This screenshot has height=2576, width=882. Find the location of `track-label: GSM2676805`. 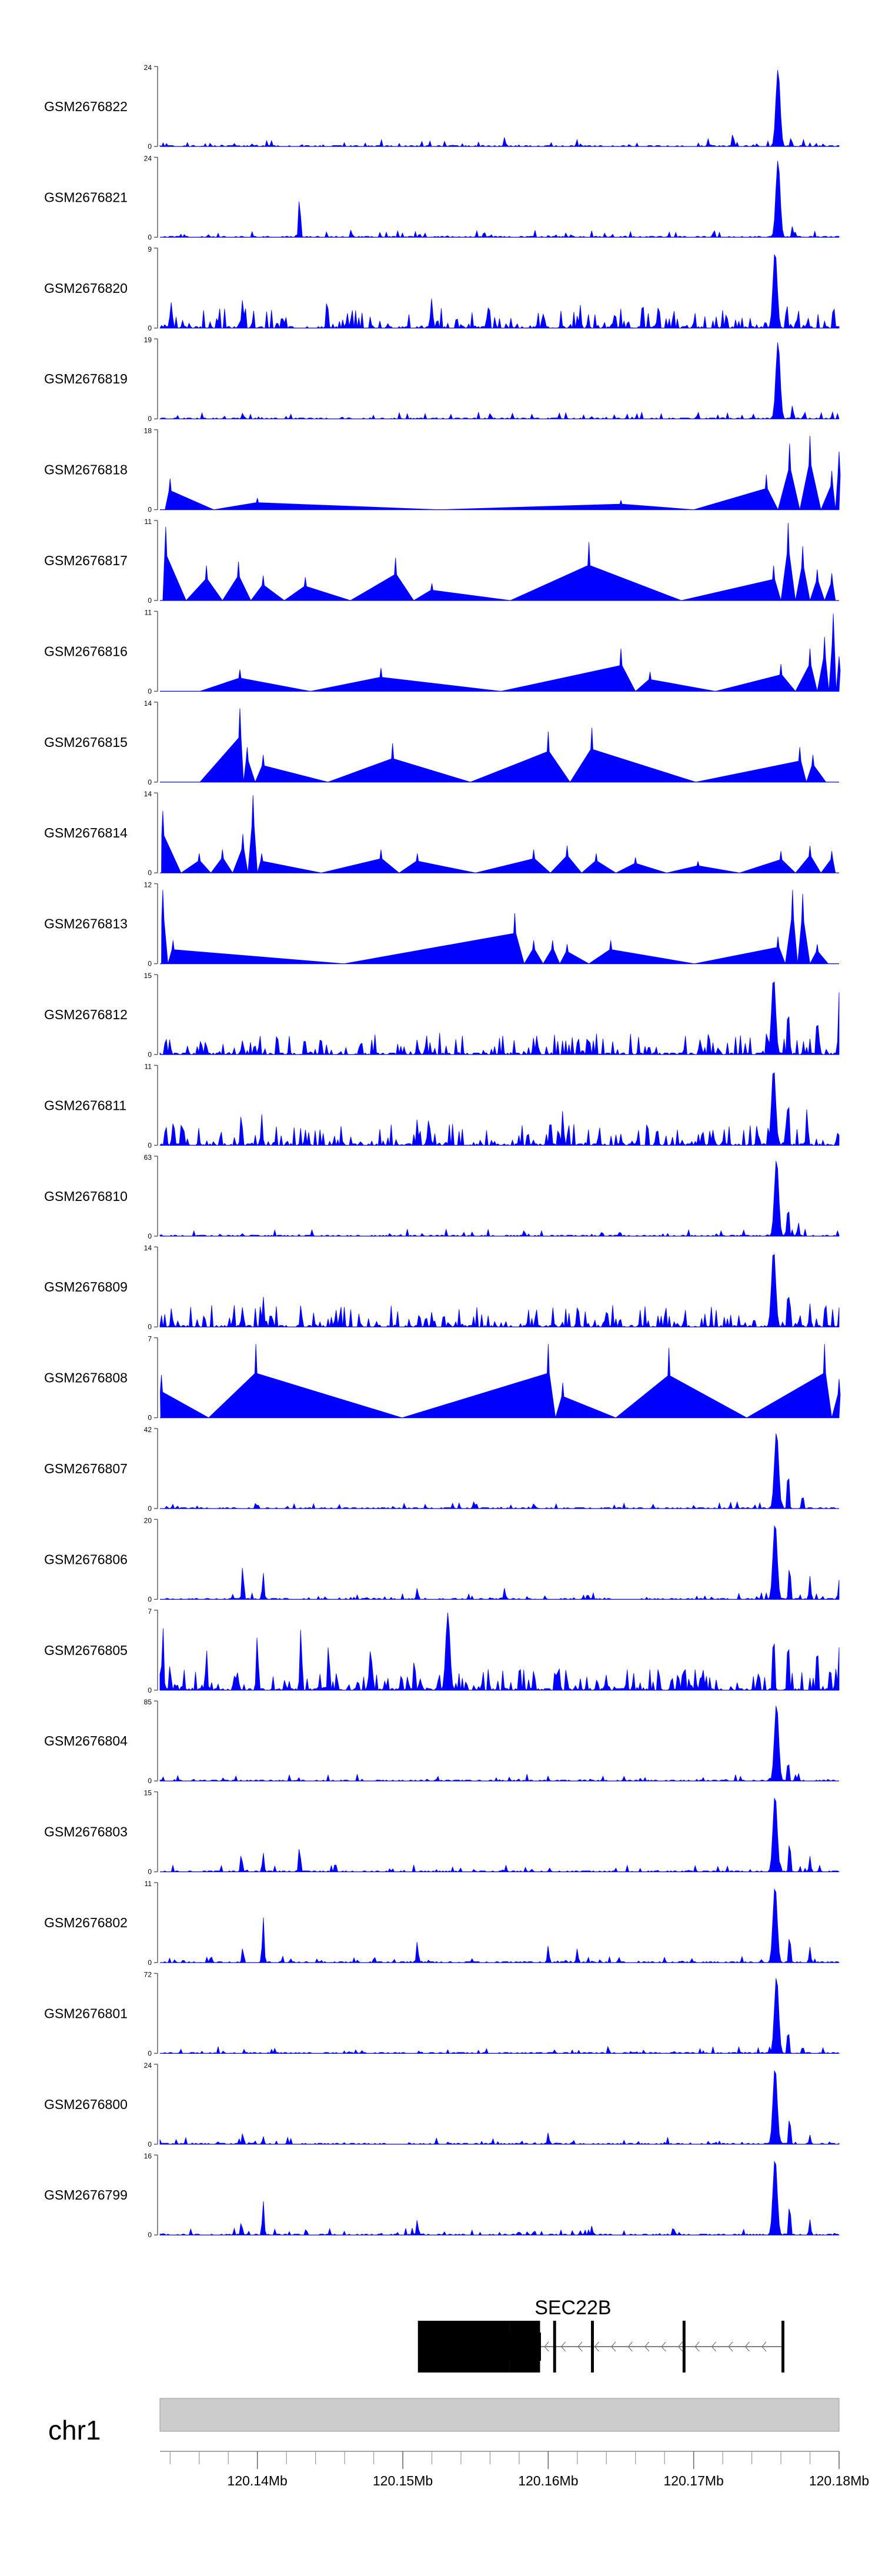

track-label: GSM2676805 is located at coordinates (86, 1650).